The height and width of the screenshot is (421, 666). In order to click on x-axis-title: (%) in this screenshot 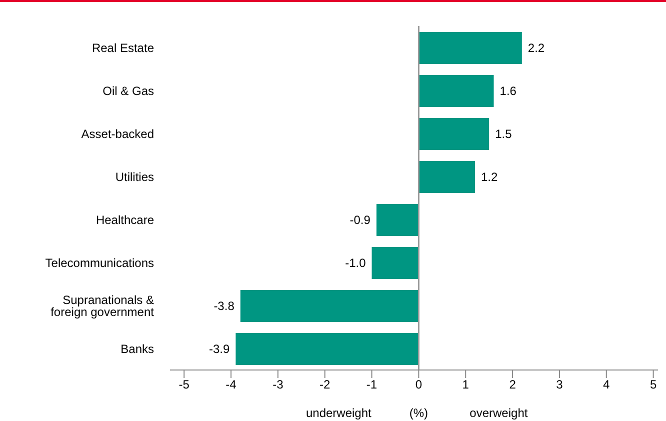, I will do `click(418, 413)`.